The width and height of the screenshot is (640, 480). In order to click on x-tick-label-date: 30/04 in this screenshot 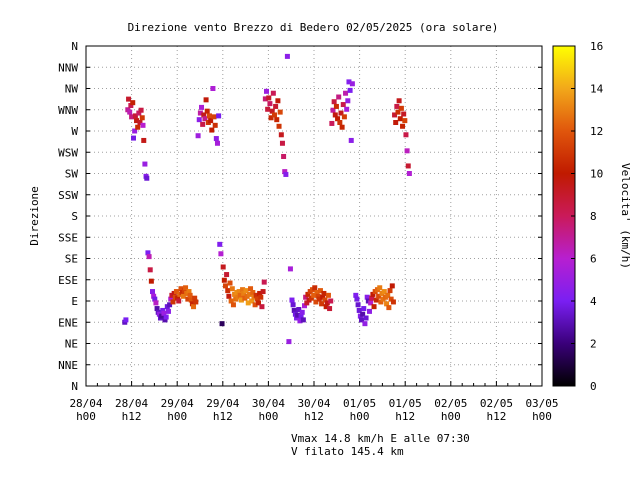, I will do `click(268, 403)`.